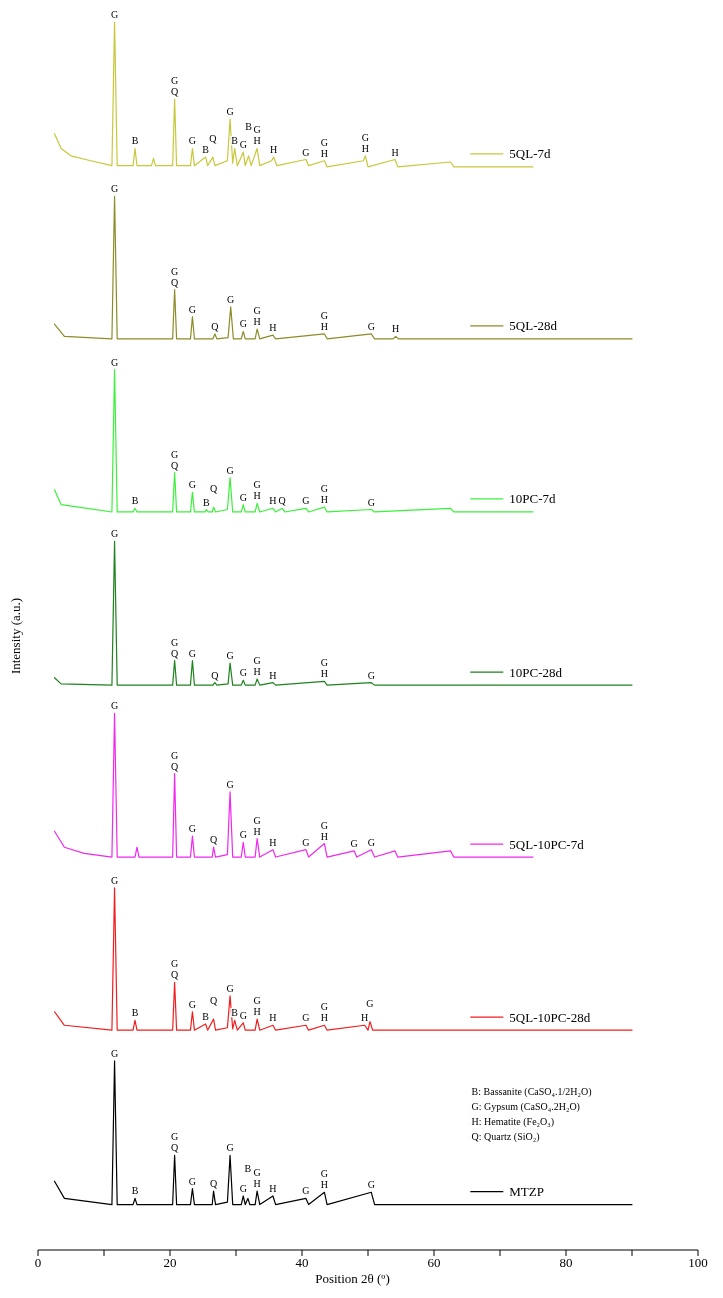  I want to click on legend-label: MTZP, so click(526, 1192).